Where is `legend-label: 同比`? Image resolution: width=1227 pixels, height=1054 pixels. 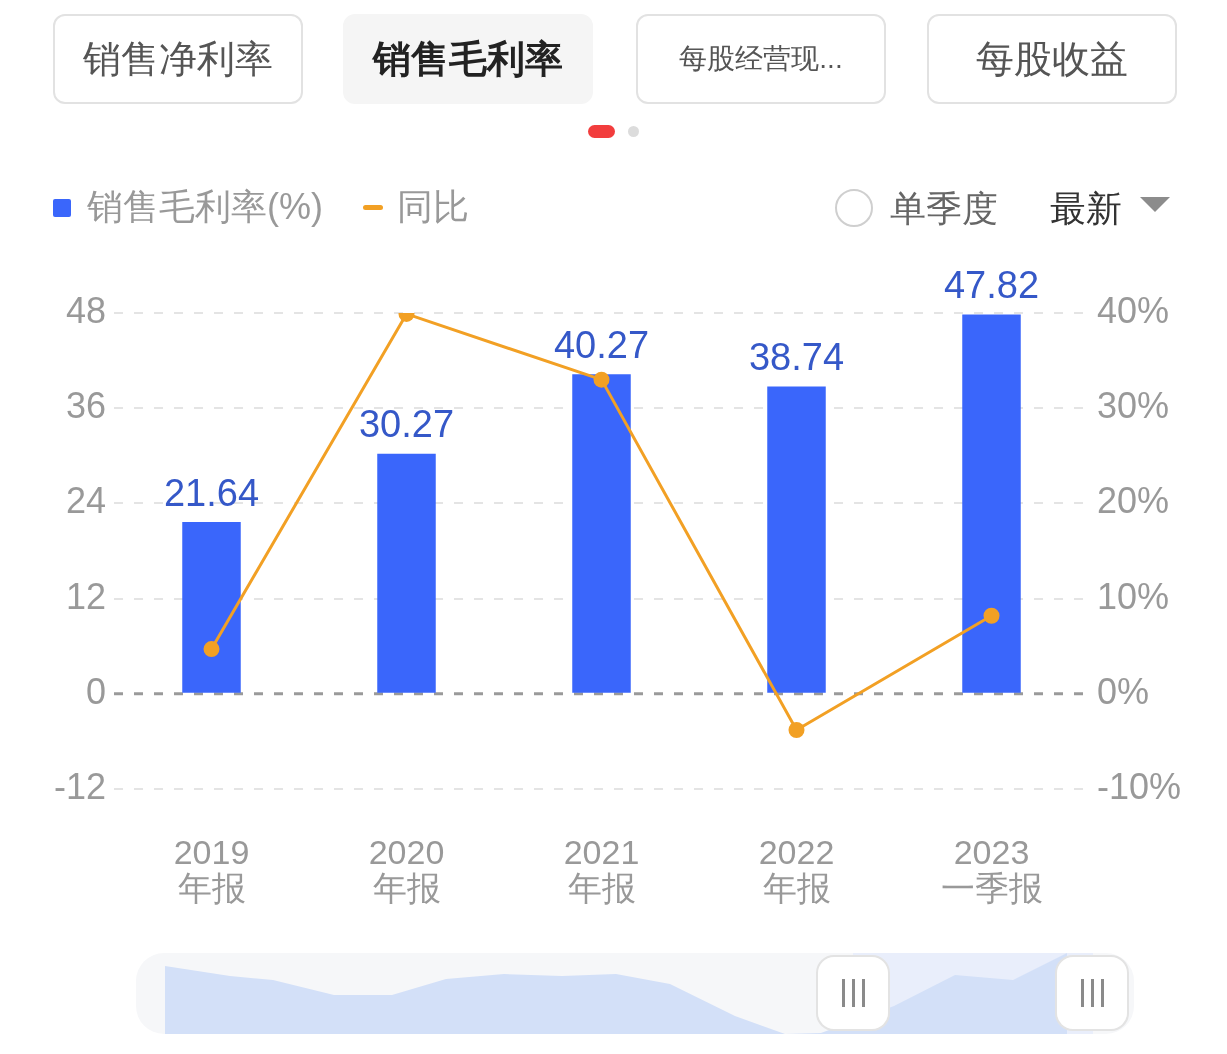 legend-label: 同比 is located at coordinates (433, 207).